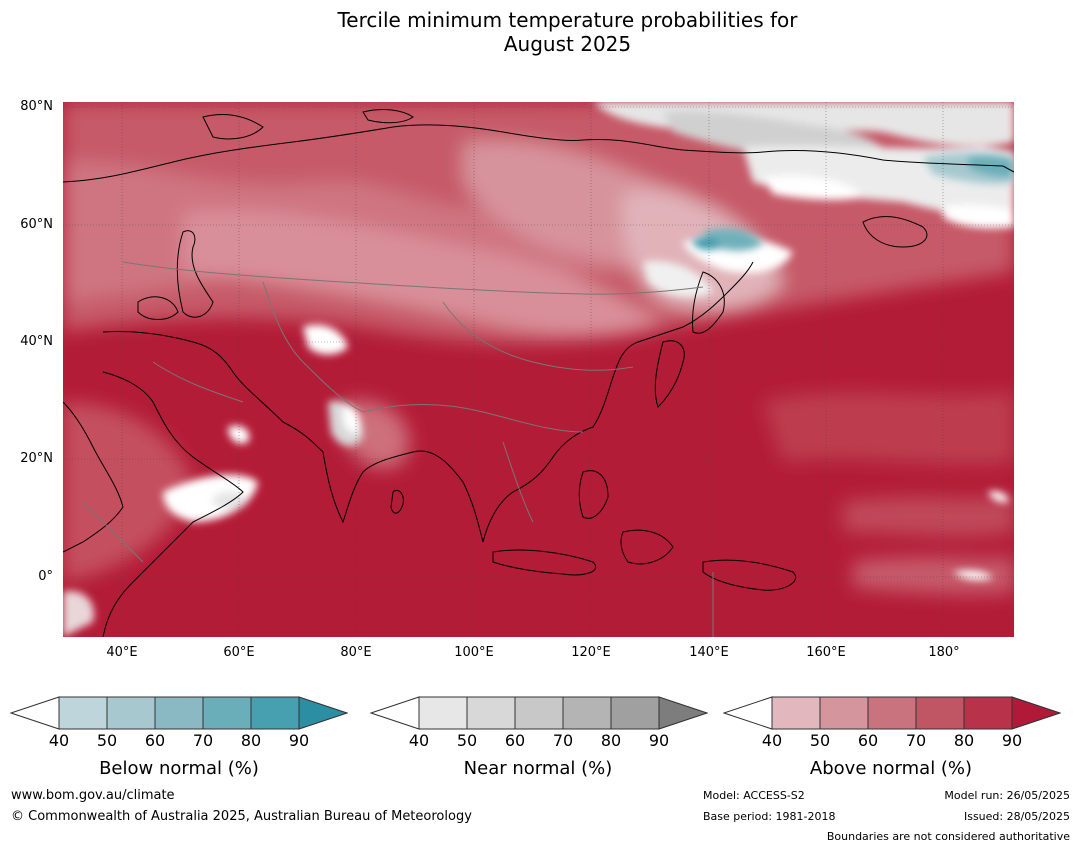 The width and height of the screenshot is (1081, 850). Describe the element at coordinates (474, 652) in the screenshot. I see `lon-label-100e: 100°E` at that location.